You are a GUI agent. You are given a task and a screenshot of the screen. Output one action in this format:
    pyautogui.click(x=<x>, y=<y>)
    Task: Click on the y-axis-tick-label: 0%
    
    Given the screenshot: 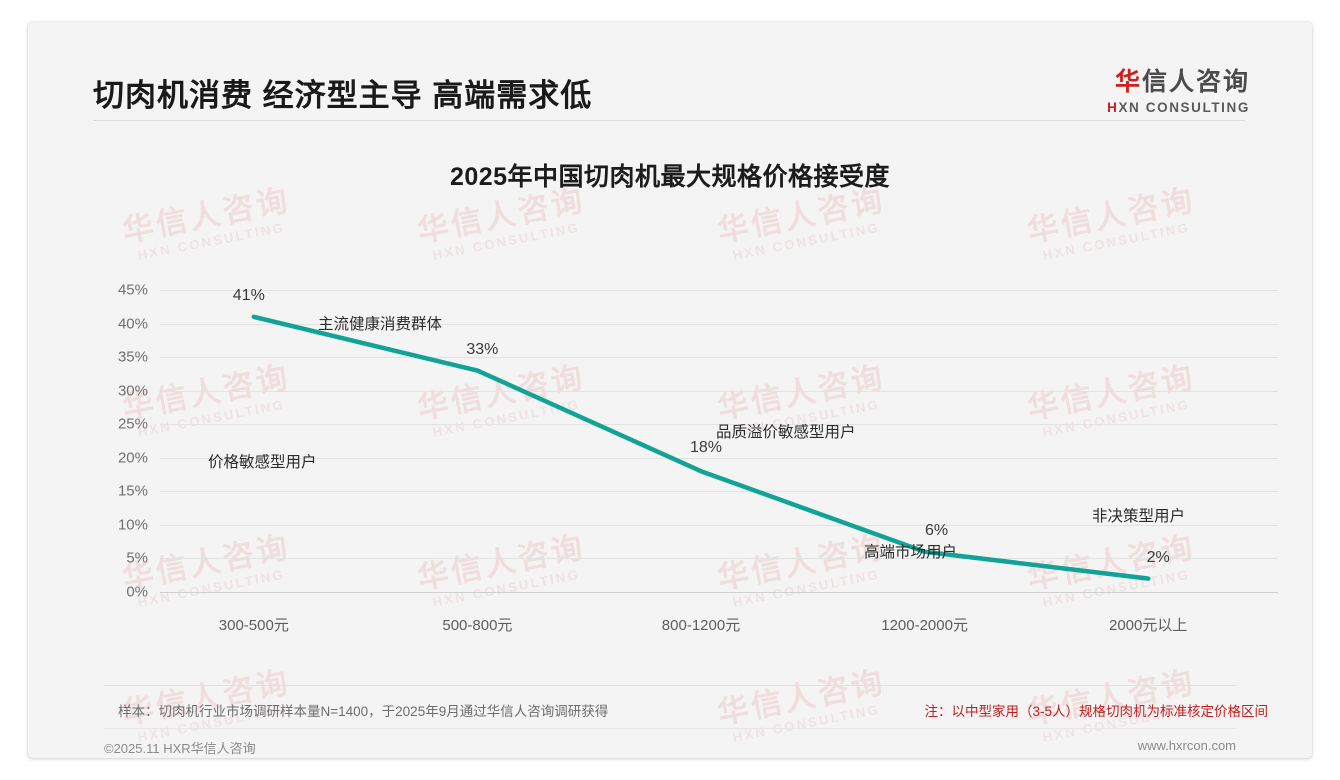 What is the action you would take?
    pyautogui.click(x=137, y=592)
    